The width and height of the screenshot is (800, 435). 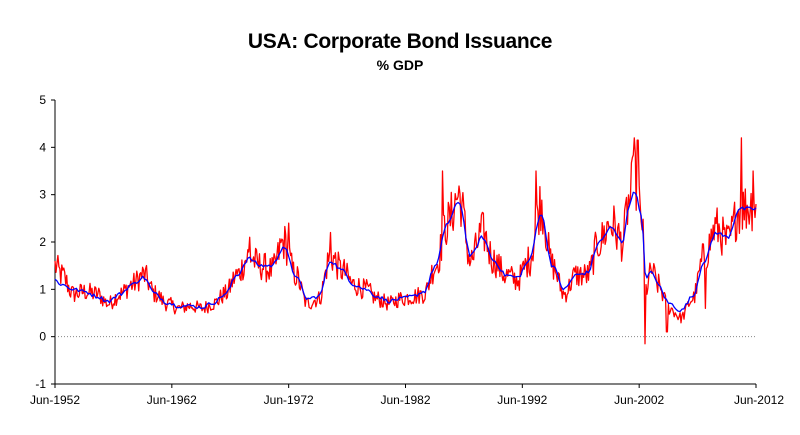 What do you see at coordinates (400, 65) in the screenshot?
I see `chart-subtitle: % GDP` at bounding box center [400, 65].